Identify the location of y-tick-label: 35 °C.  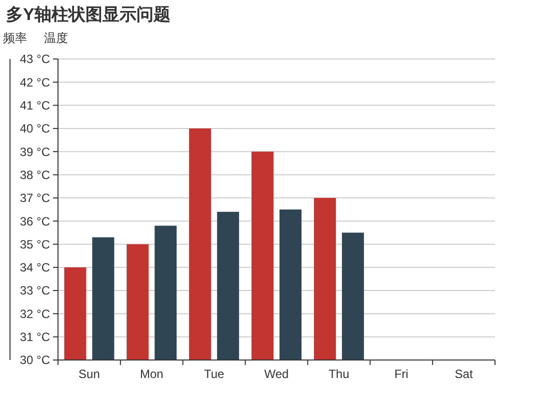
(35, 244).